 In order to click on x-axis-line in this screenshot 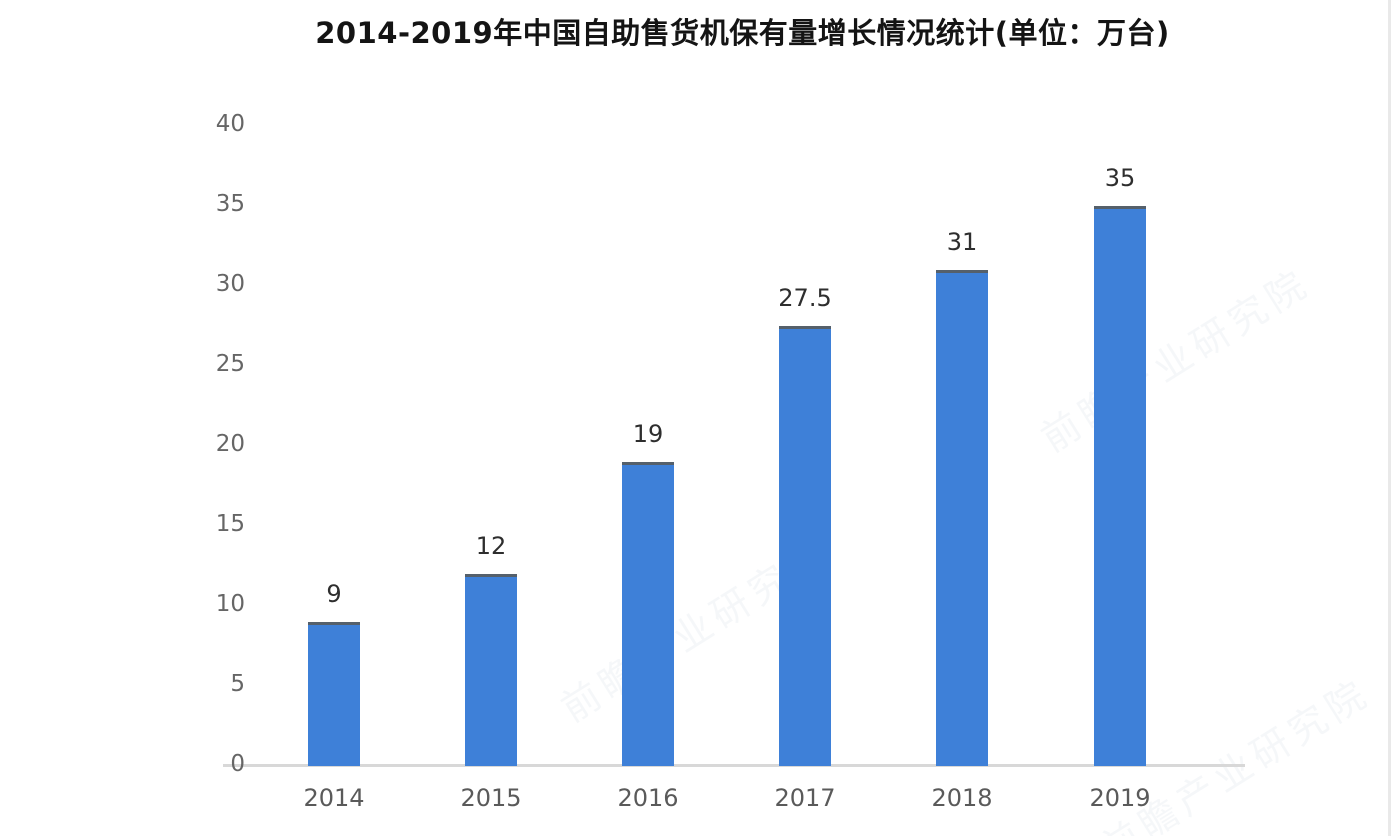, I will do `click(734, 765)`.